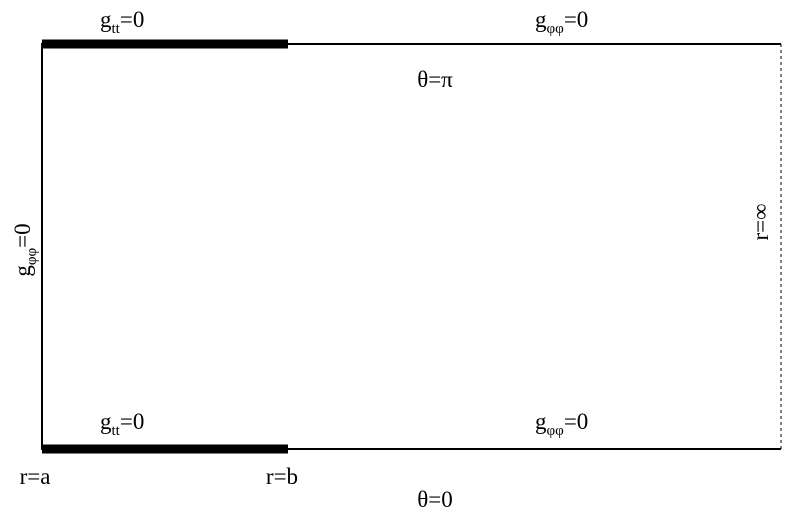 This screenshot has height=514, width=788. I want to click on label-theta-pi: θ=π, so click(435, 79).